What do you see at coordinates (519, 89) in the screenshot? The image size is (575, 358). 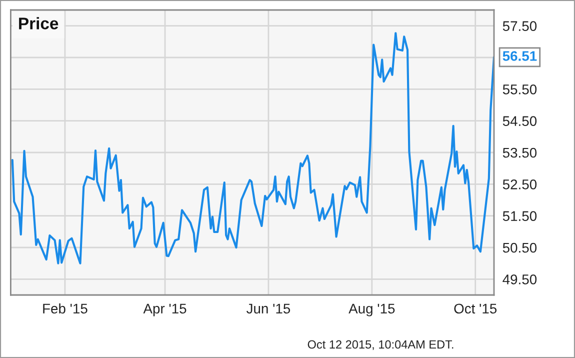 I see `y-tick-label: 55.50` at bounding box center [519, 89].